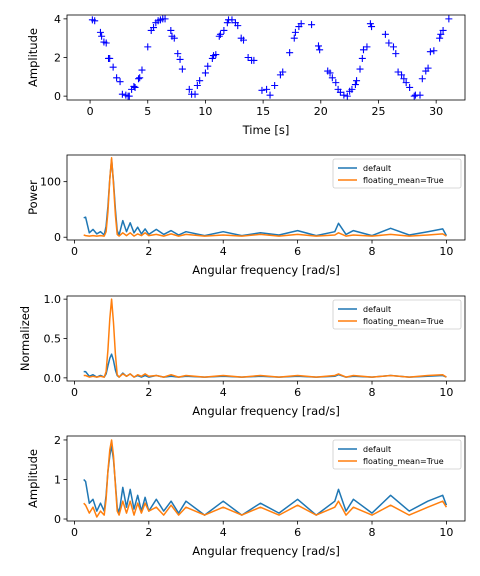  I want to click on x-tick-label: 8, so click(372, 532).